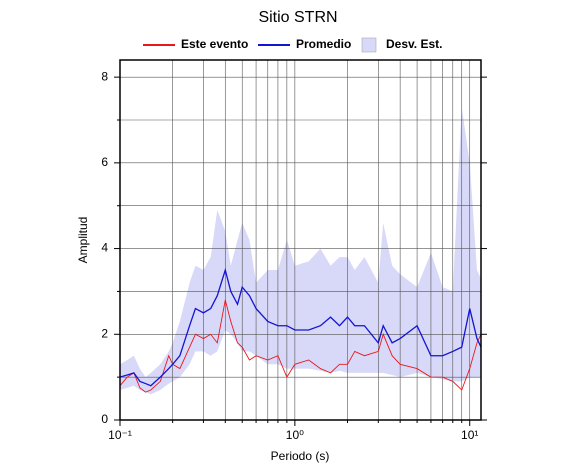 The height and width of the screenshot is (475, 586). I want to click on x-tick-label: 10⁻¹, so click(120, 435).